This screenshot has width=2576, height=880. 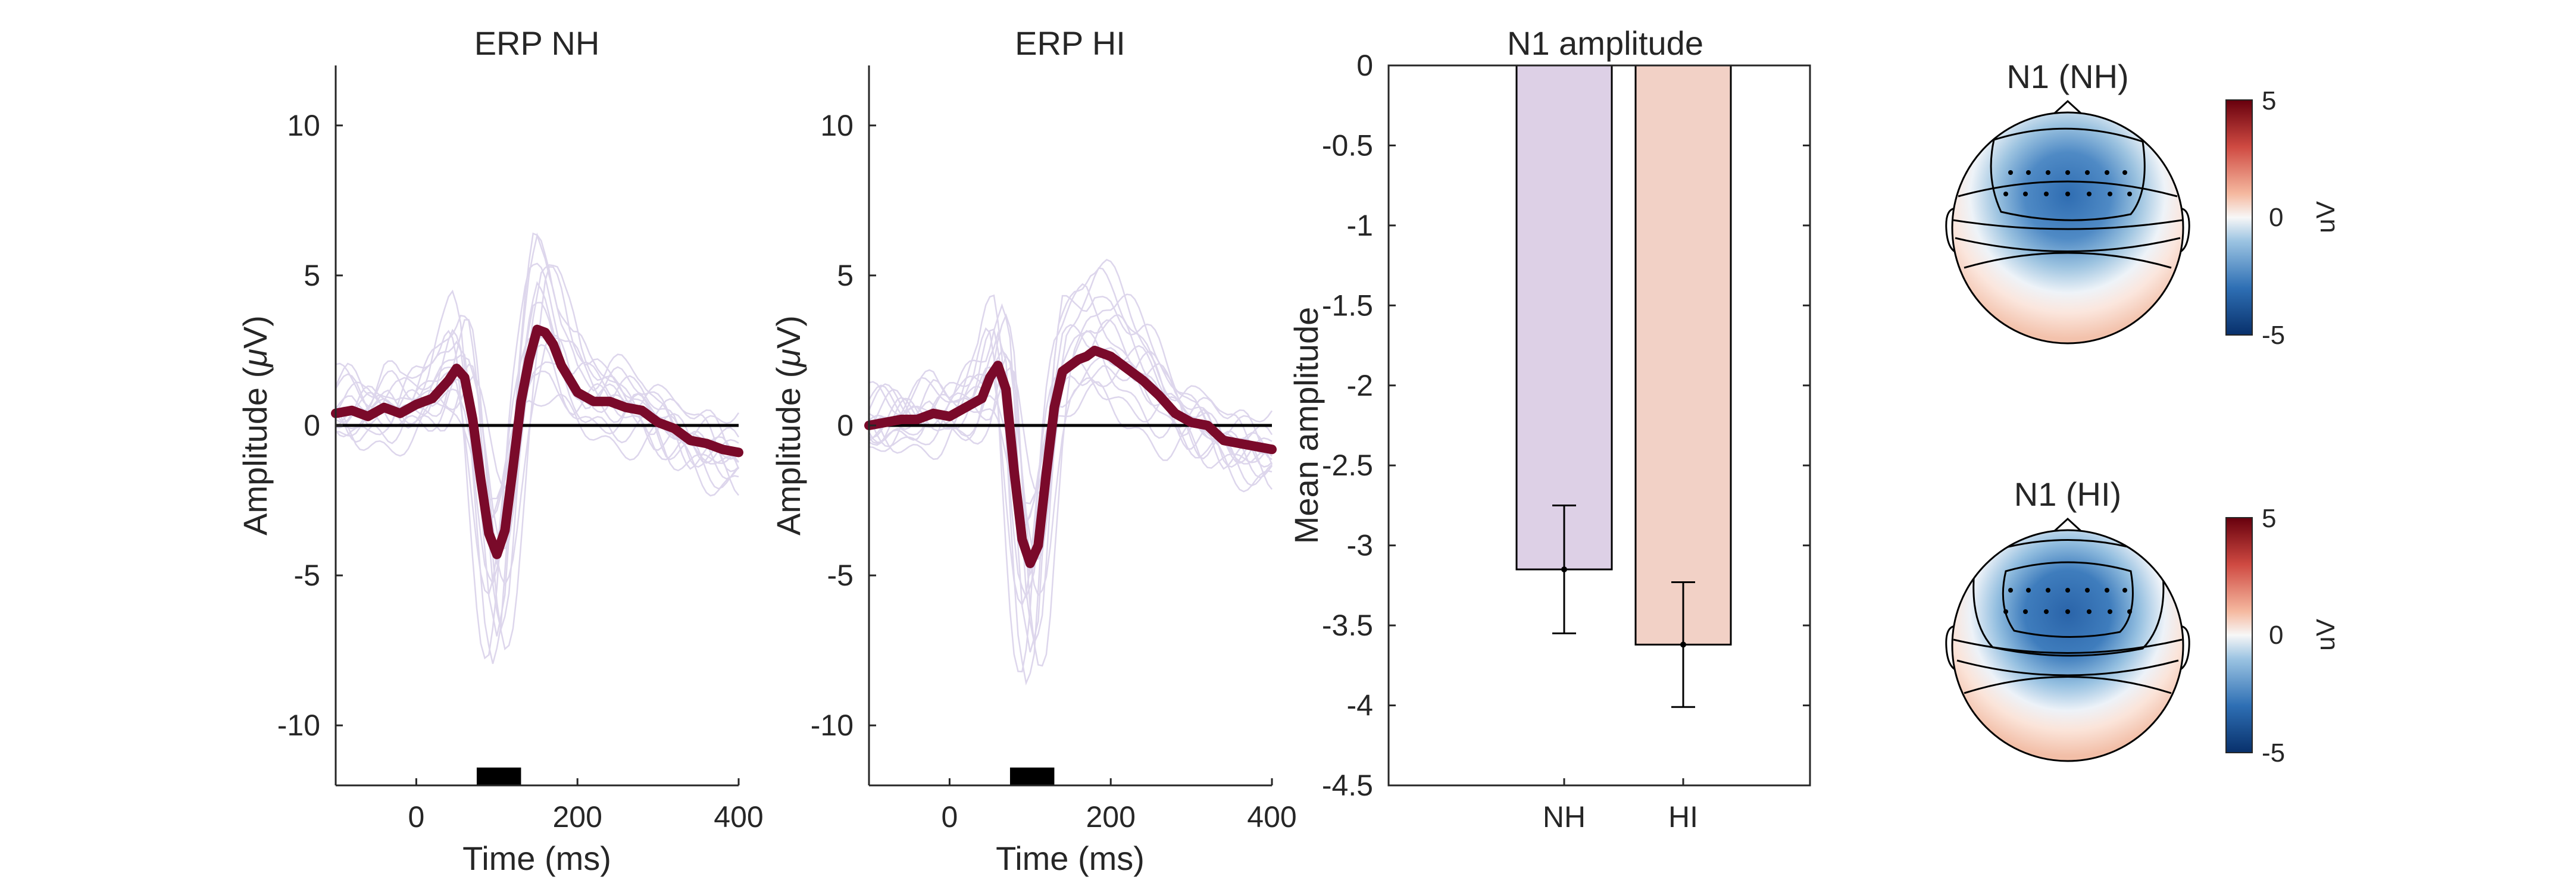 I want to click on erp-hi-ytick-label: 0, so click(x=845, y=425).